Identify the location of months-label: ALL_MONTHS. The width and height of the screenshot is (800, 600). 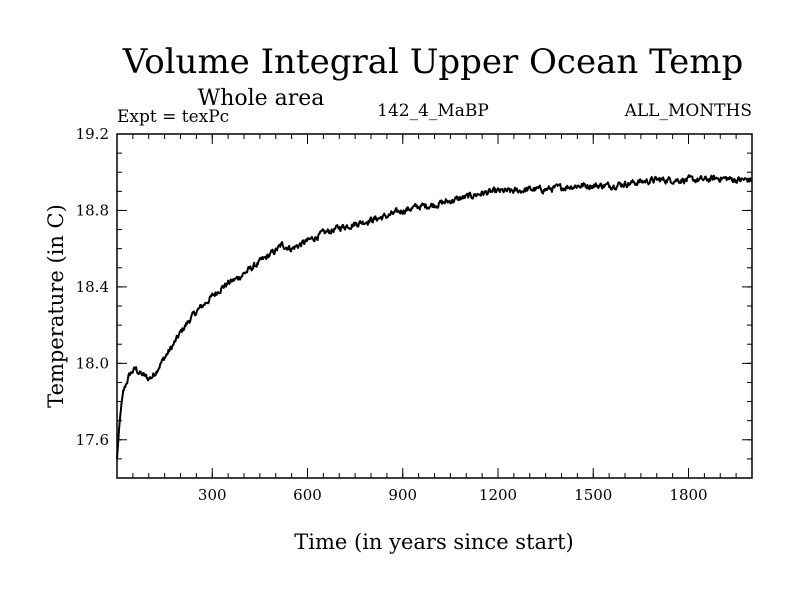
(688, 111).